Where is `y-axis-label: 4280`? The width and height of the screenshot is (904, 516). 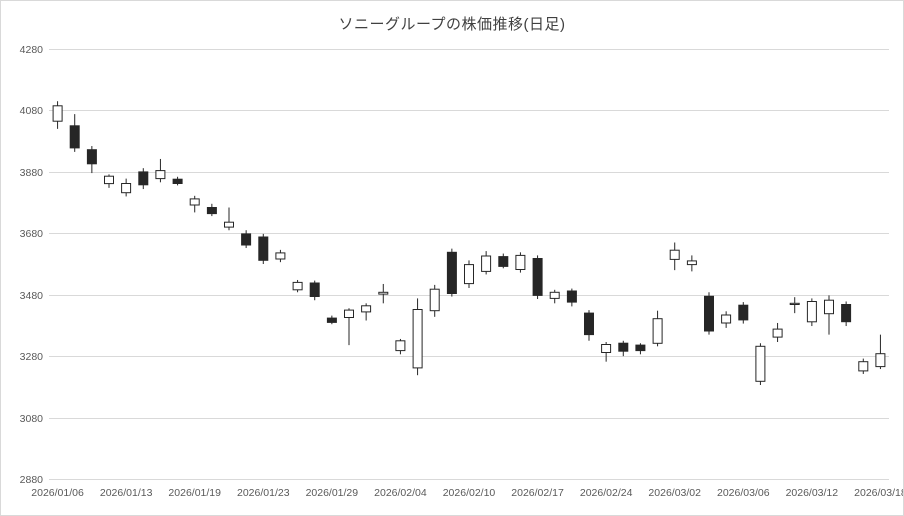 y-axis-label: 4280 is located at coordinates (32, 50).